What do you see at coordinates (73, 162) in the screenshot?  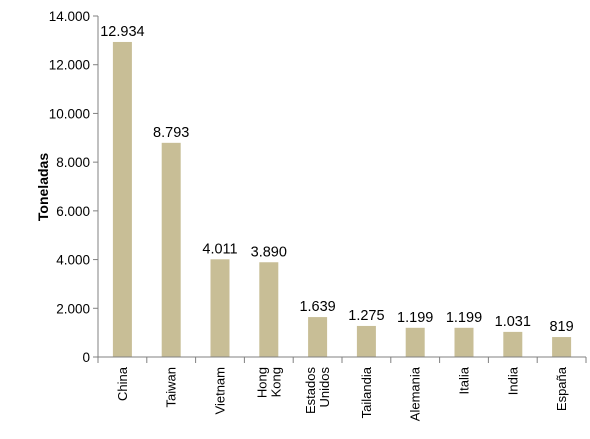 I see `y-tick-label: 8.000` at bounding box center [73, 162].